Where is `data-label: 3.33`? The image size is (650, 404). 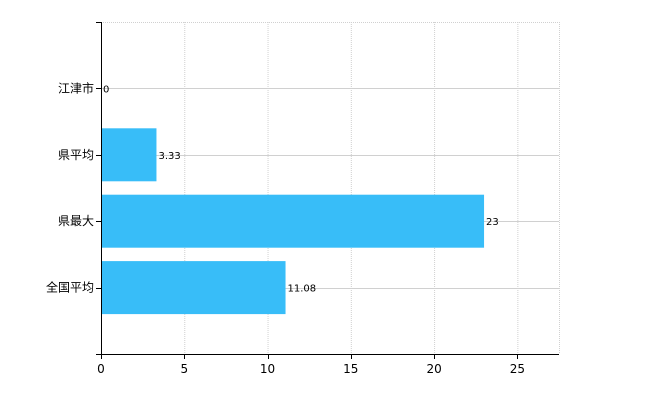 data-label: 3.33 is located at coordinates (169, 156).